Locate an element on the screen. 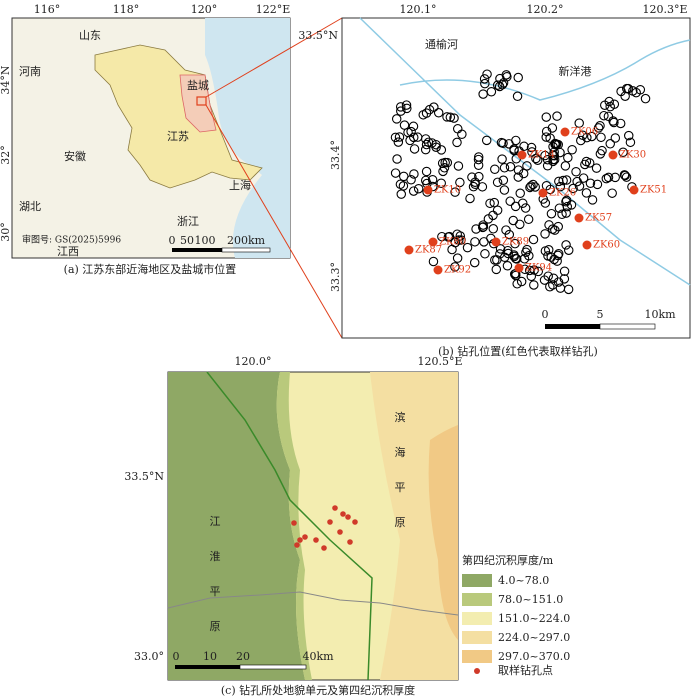  sample-label: ZK60 is located at coordinates (606, 245).